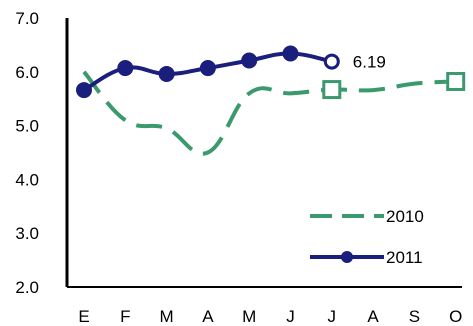 Image resolution: width=473 pixels, height=326 pixels. Describe the element at coordinates (27, 233) in the screenshot. I see `y-tick-label: 3.0` at that location.